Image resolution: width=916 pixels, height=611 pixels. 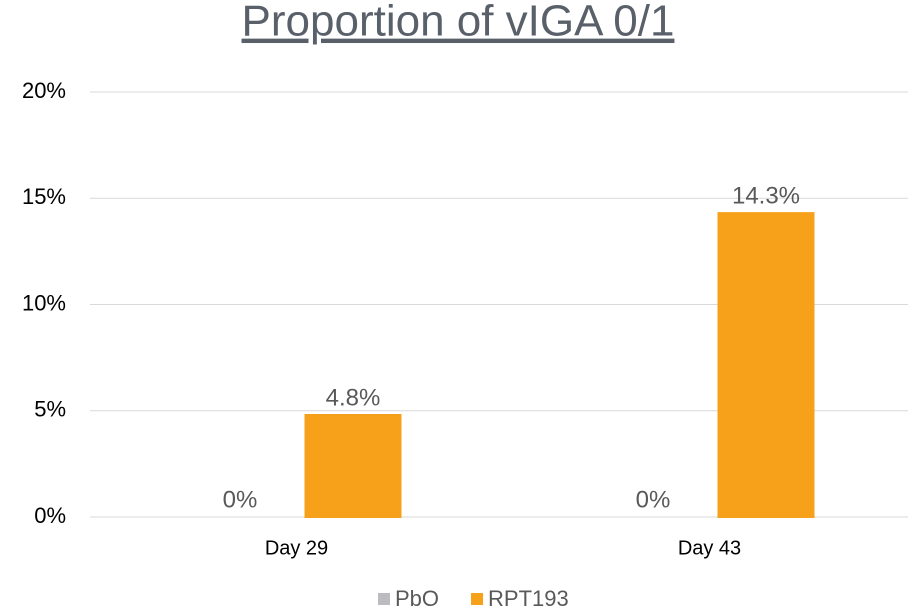 What do you see at coordinates (766, 195) in the screenshot?
I see `data-label: 14.3%` at bounding box center [766, 195].